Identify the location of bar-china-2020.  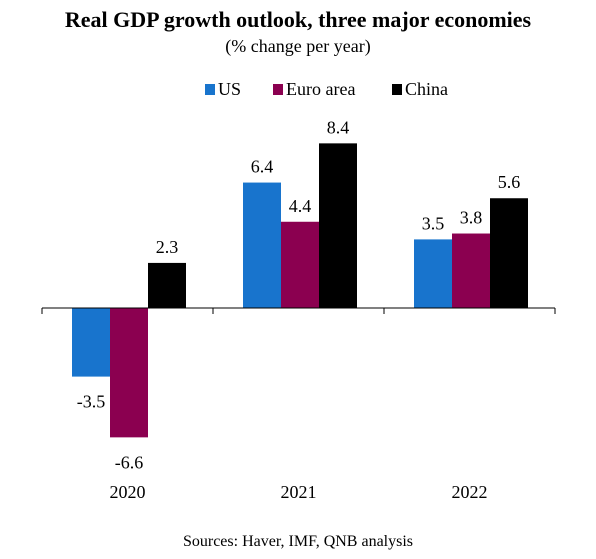
(167, 285).